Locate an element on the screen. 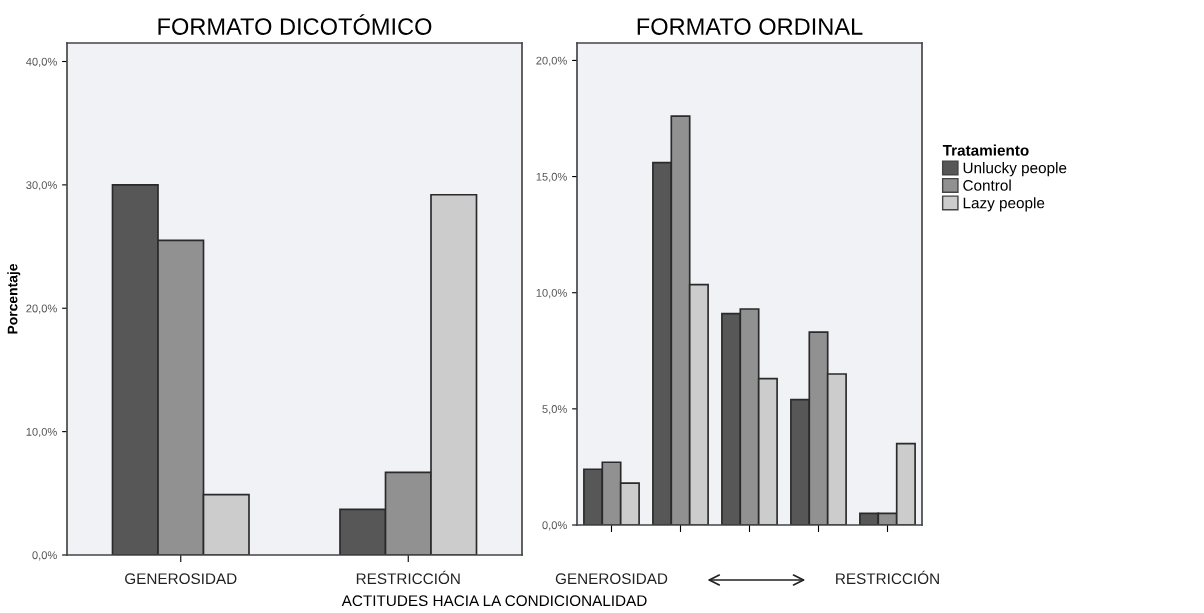  legend-title: Tratamiento is located at coordinates (985, 150).